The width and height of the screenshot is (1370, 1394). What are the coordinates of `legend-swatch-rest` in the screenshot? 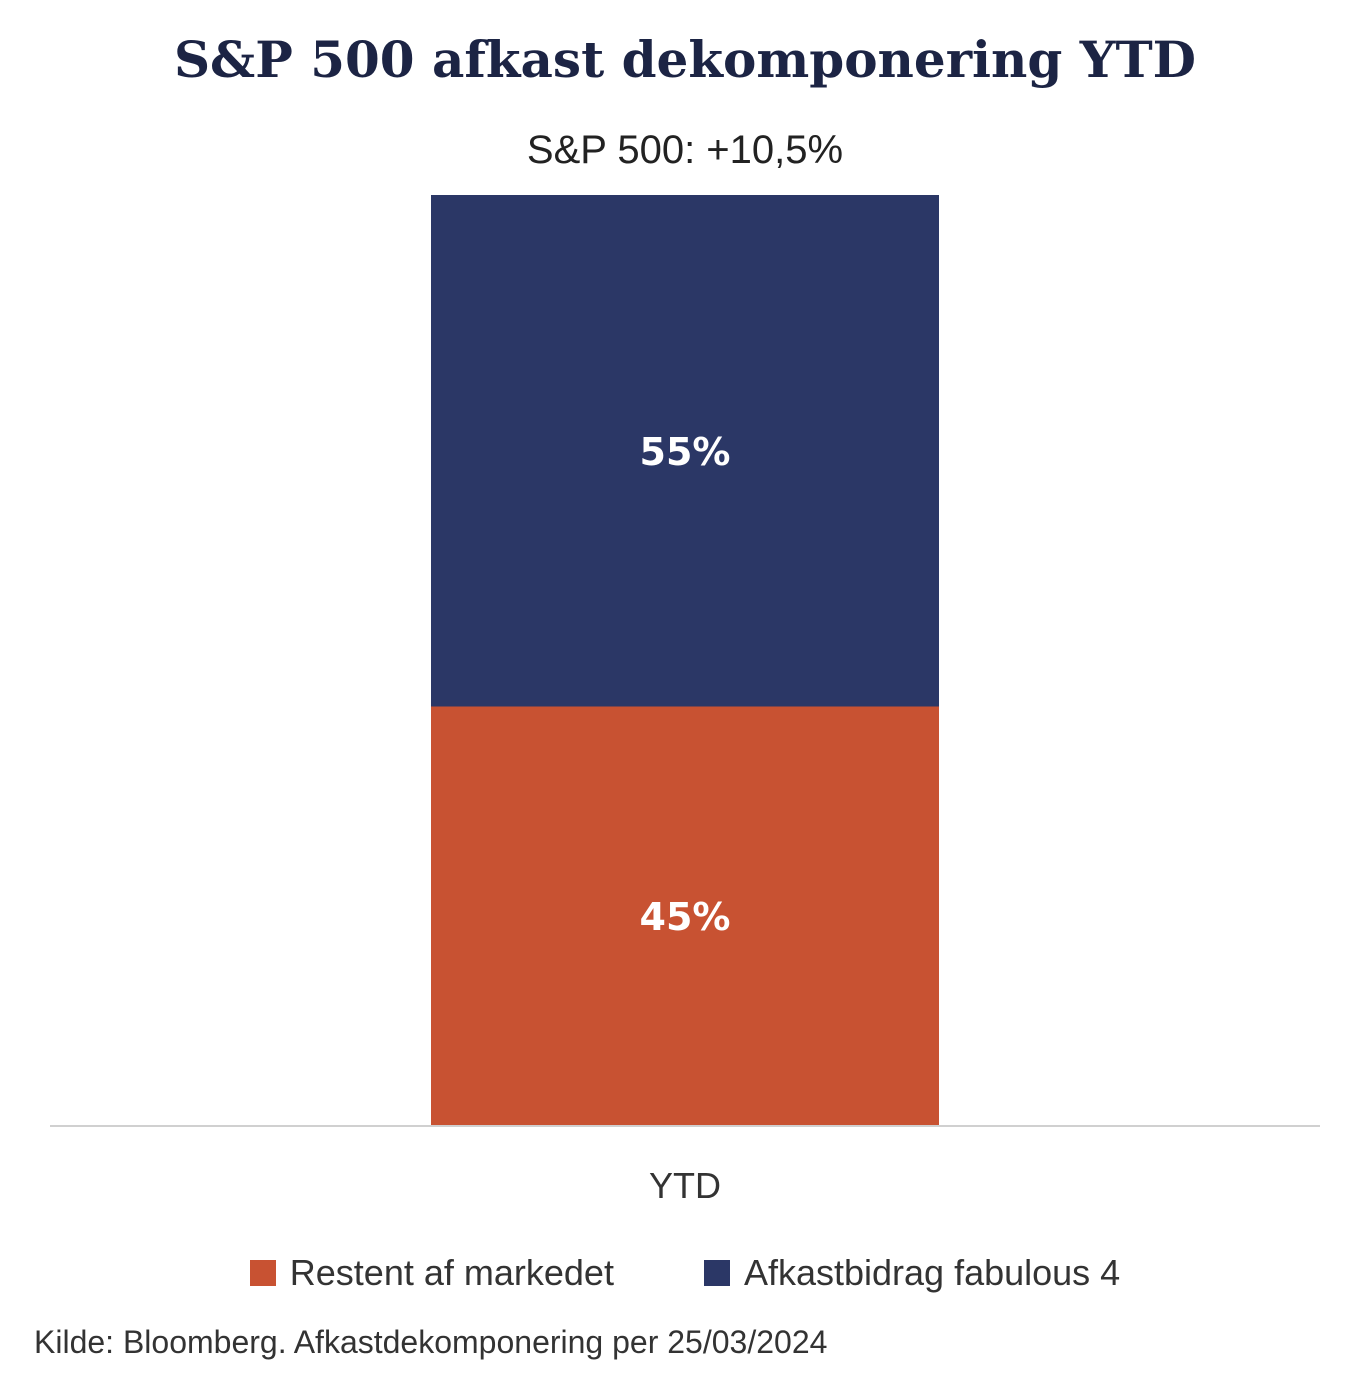 It's located at (262, 1273).